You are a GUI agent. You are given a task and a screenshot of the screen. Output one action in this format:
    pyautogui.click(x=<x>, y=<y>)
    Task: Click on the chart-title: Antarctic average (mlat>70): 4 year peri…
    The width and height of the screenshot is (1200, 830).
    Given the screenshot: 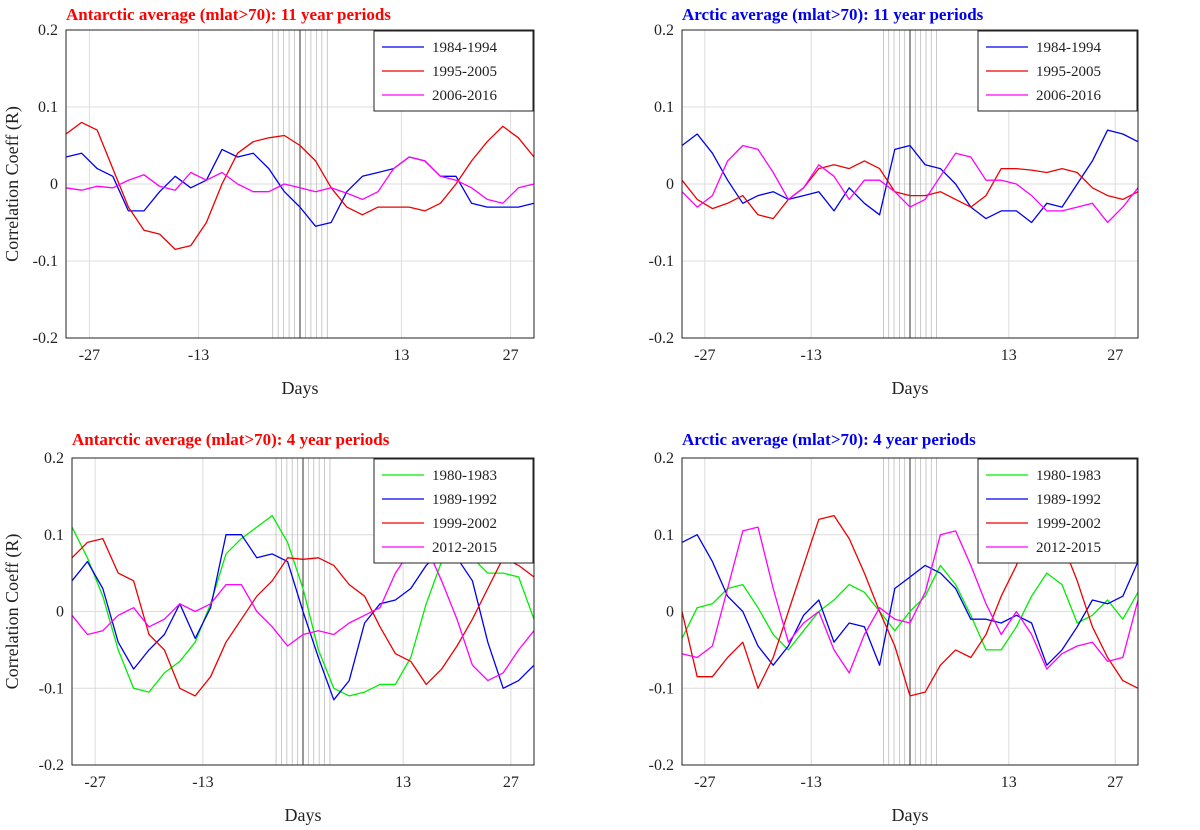 What is the action you would take?
    pyautogui.click(x=231, y=439)
    